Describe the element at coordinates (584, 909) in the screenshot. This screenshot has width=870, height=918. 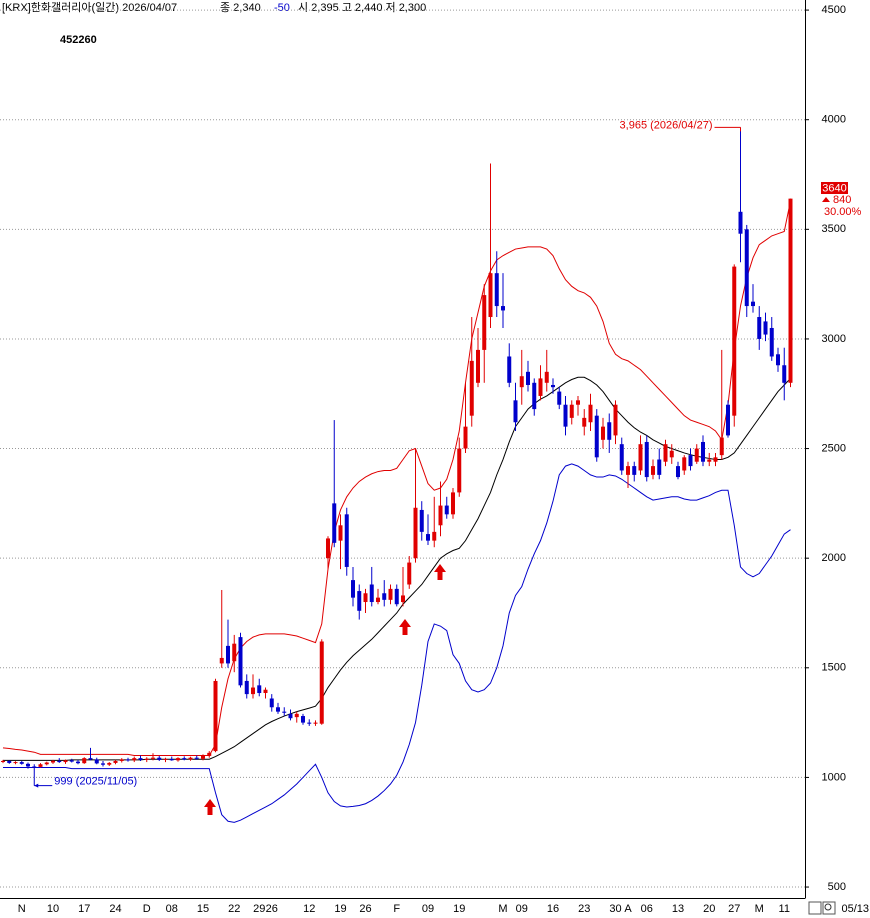
I see `x-tick-label: 23` at that location.